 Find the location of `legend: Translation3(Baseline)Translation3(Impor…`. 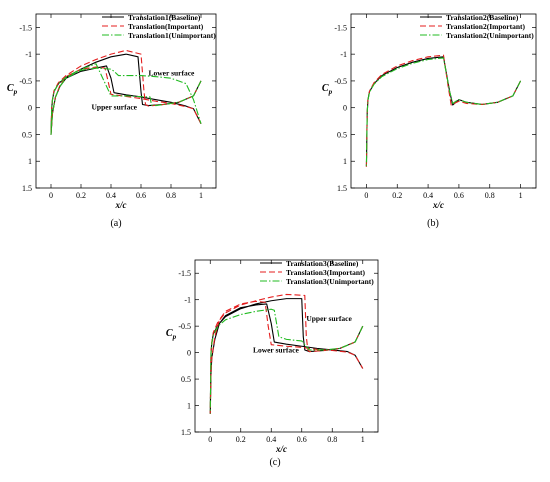

legend: Translation3(Baseline)Translation3(Impor… is located at coordinates (317, 272).